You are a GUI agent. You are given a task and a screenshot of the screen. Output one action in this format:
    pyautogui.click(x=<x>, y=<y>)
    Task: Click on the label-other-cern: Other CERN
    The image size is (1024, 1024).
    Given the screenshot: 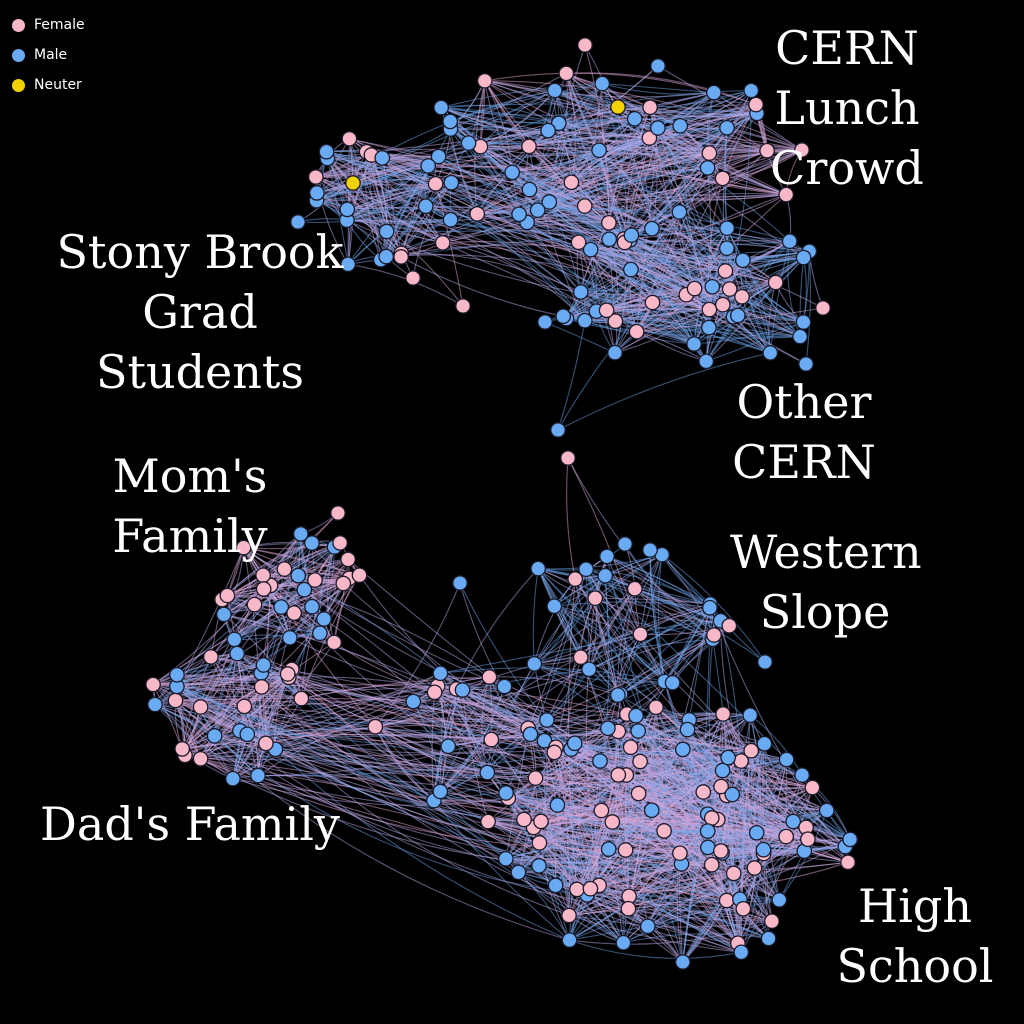 What is the action you would take?
    pyautogui.click(x=804, y=432)
    